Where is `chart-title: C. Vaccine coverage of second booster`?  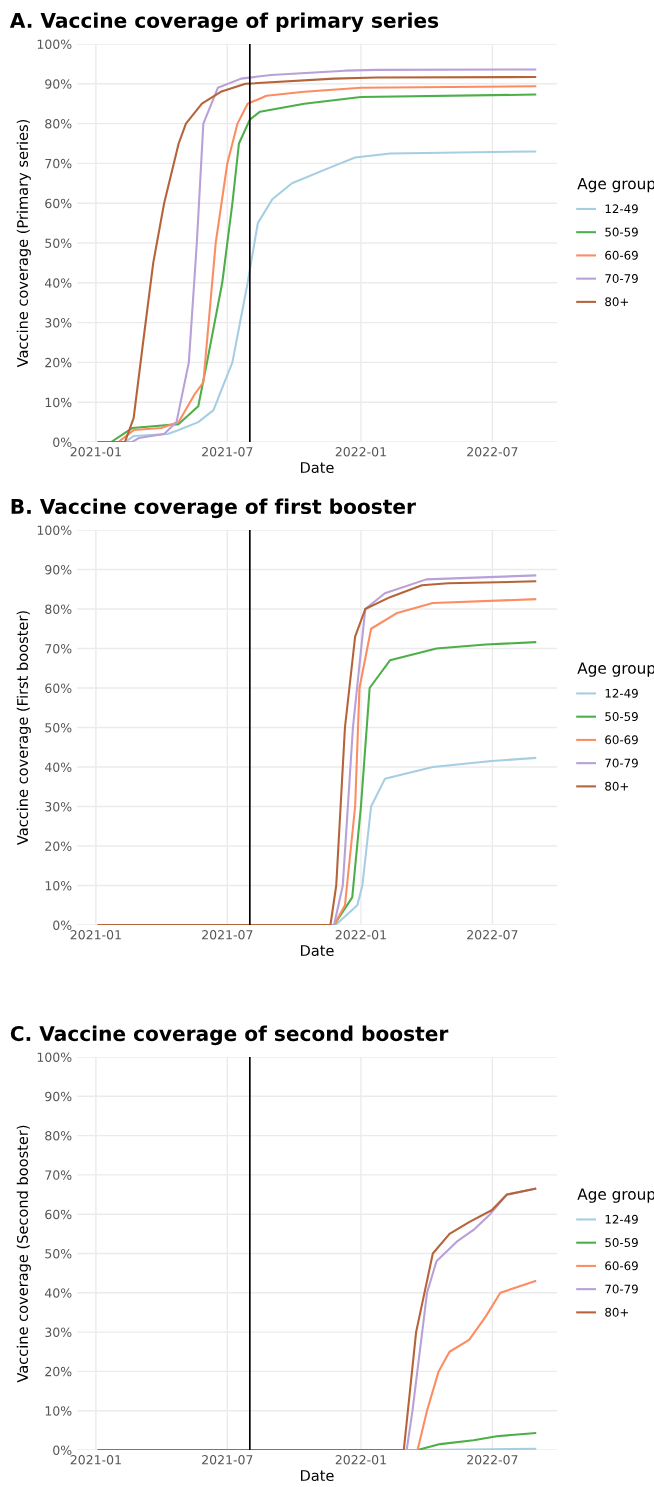 chart-title: C. Vaccine coverage of second booster is located at coordinates (229, 1035).